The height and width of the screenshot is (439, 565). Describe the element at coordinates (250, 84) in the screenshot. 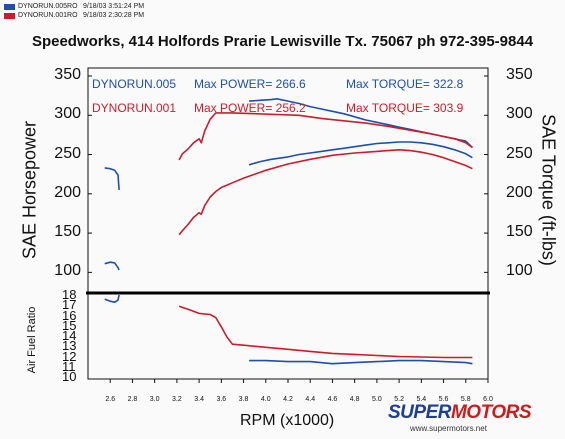

I see `legend-run005-power: Max POWER= 266.6` at that location.